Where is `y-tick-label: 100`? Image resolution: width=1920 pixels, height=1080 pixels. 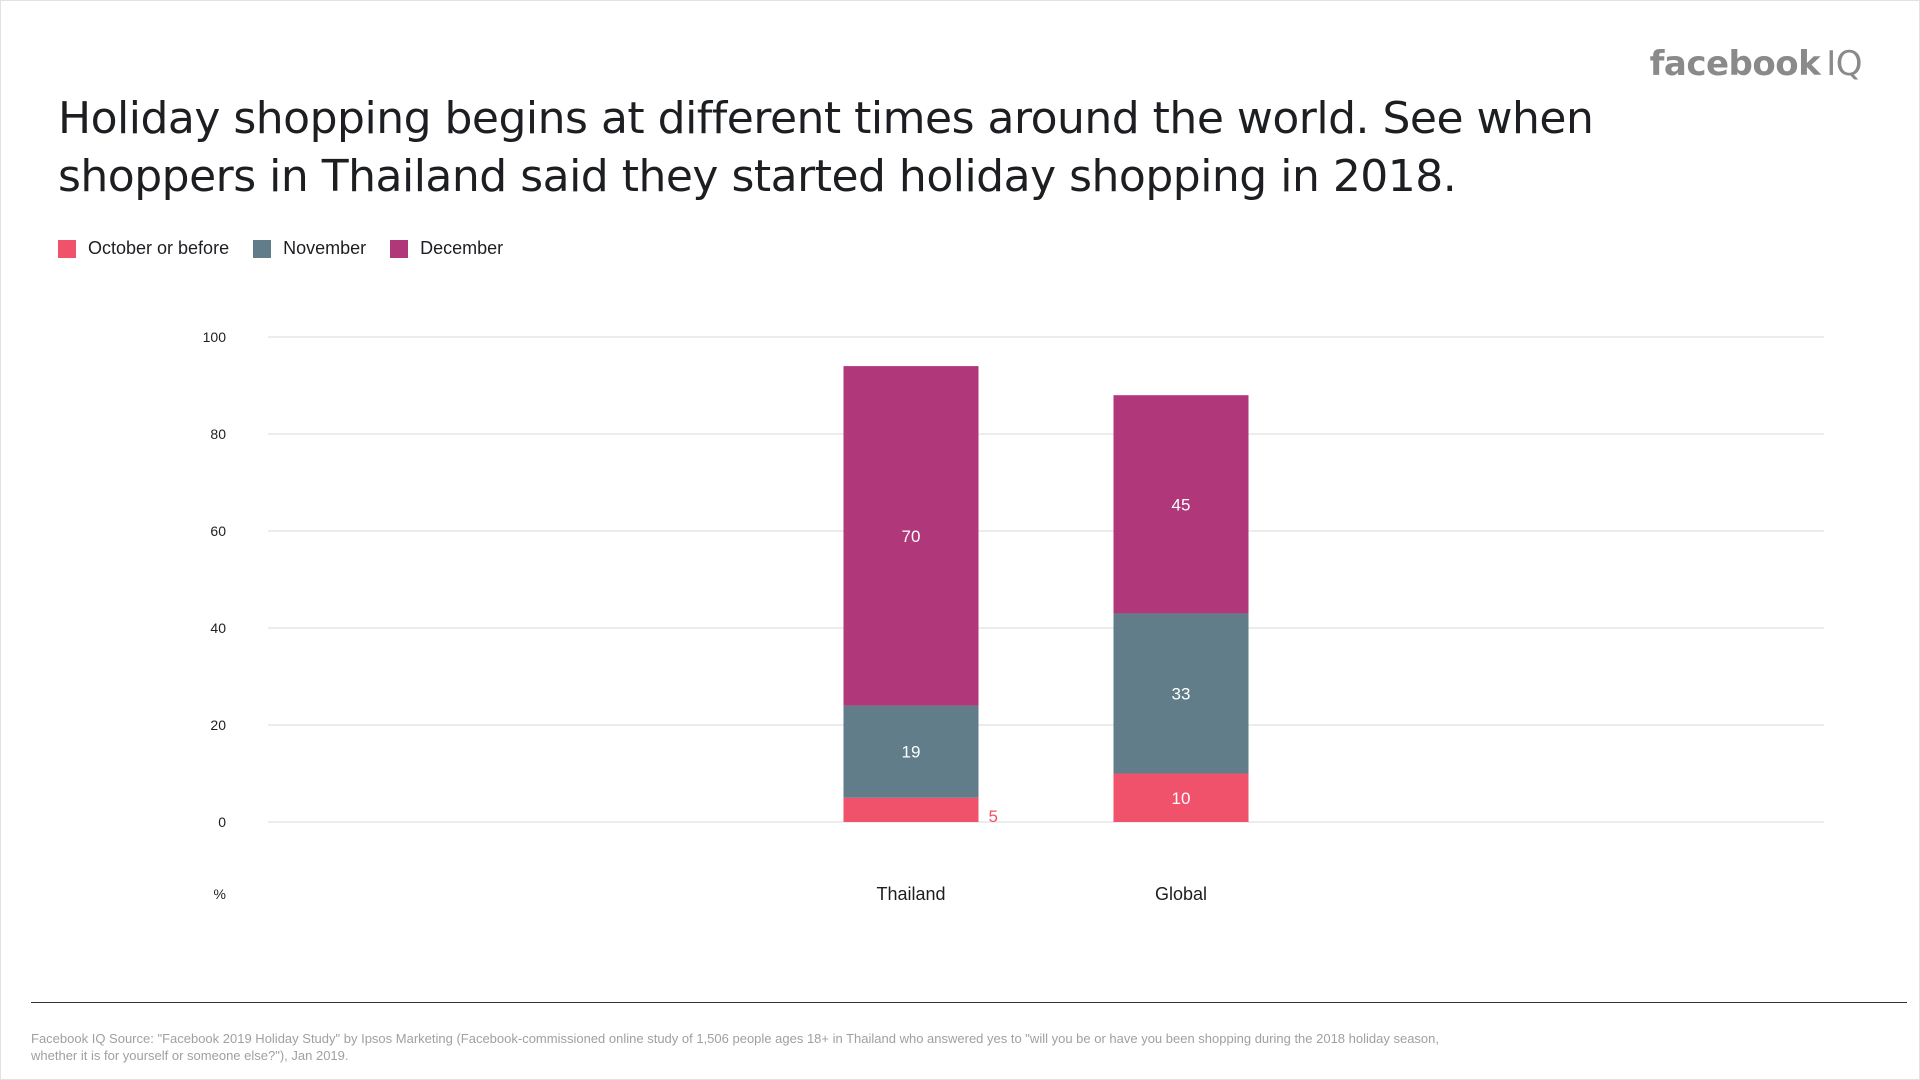 y-tick-label: 100 is located at coordinates (215, 337).